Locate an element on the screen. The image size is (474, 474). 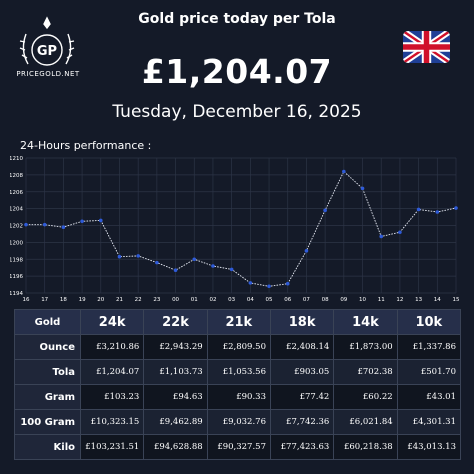
col-header: 22k is located at coordinates (175, 322).